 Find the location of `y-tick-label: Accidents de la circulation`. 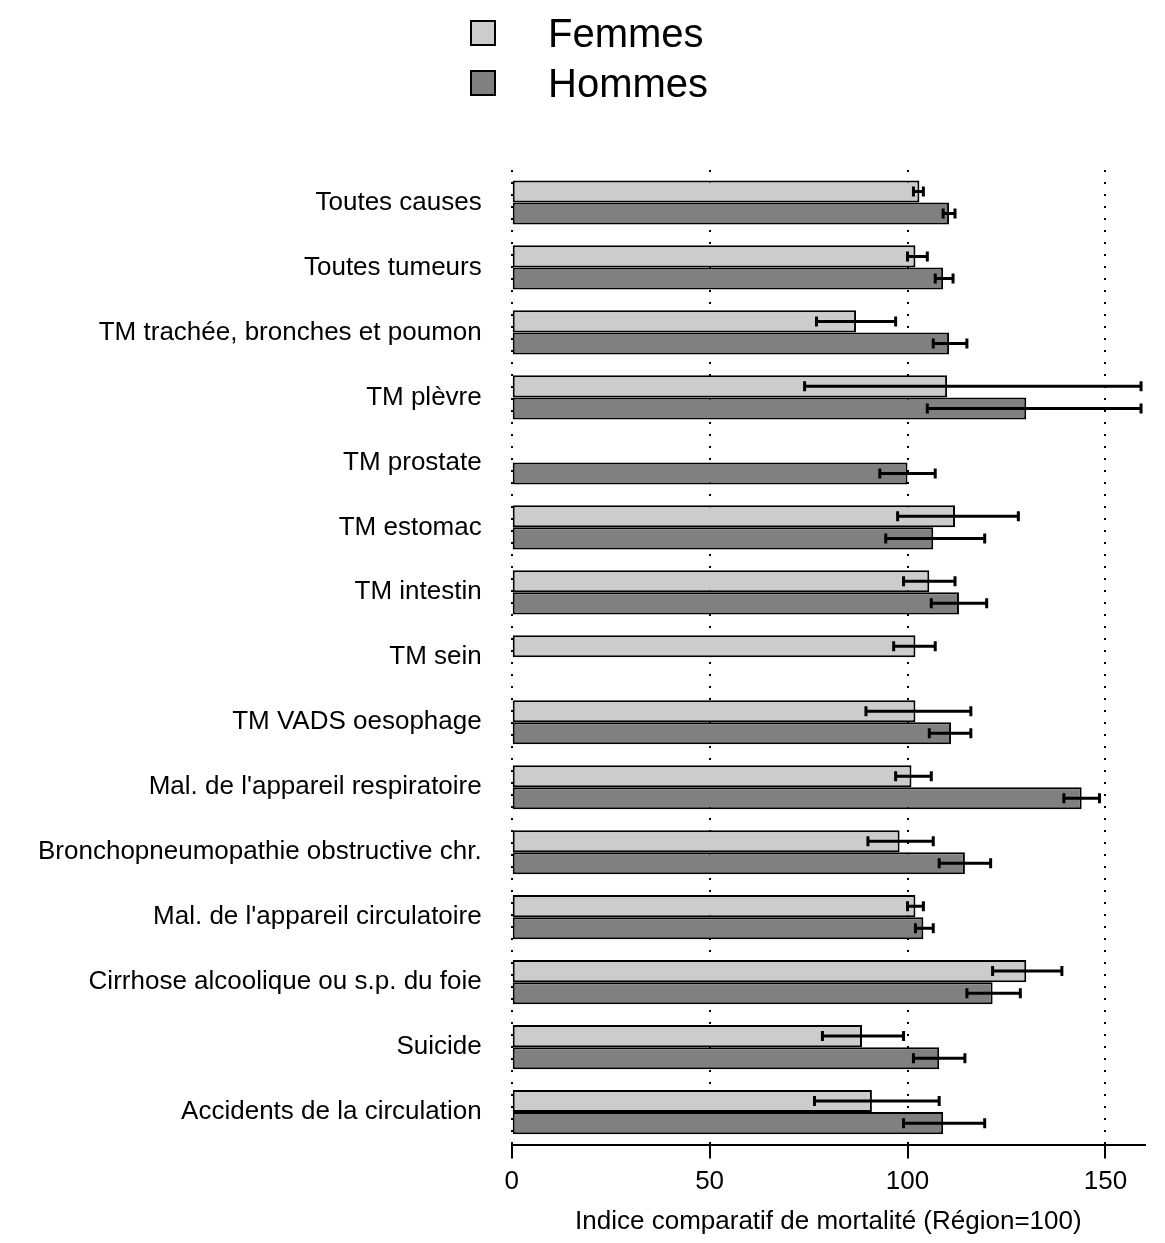

y-tick-label: Accidents de la circulation is located at coordinates (331, 1110).